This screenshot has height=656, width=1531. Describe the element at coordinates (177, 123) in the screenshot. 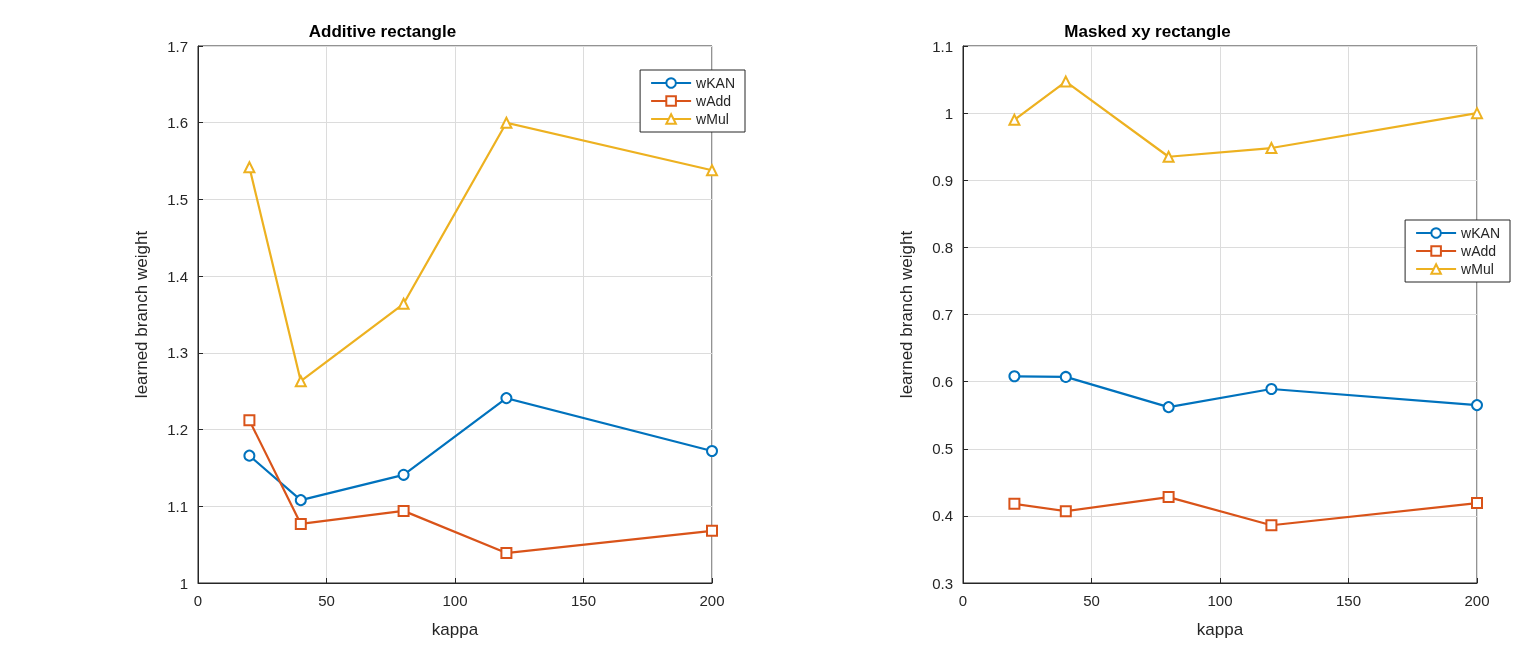

I see `y-tick-label: 1.6` at that location.